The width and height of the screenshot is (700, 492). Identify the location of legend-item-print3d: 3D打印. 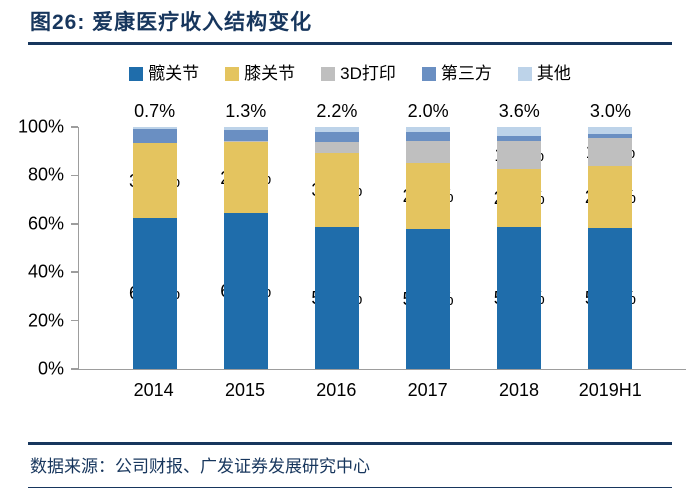
(358, 74).